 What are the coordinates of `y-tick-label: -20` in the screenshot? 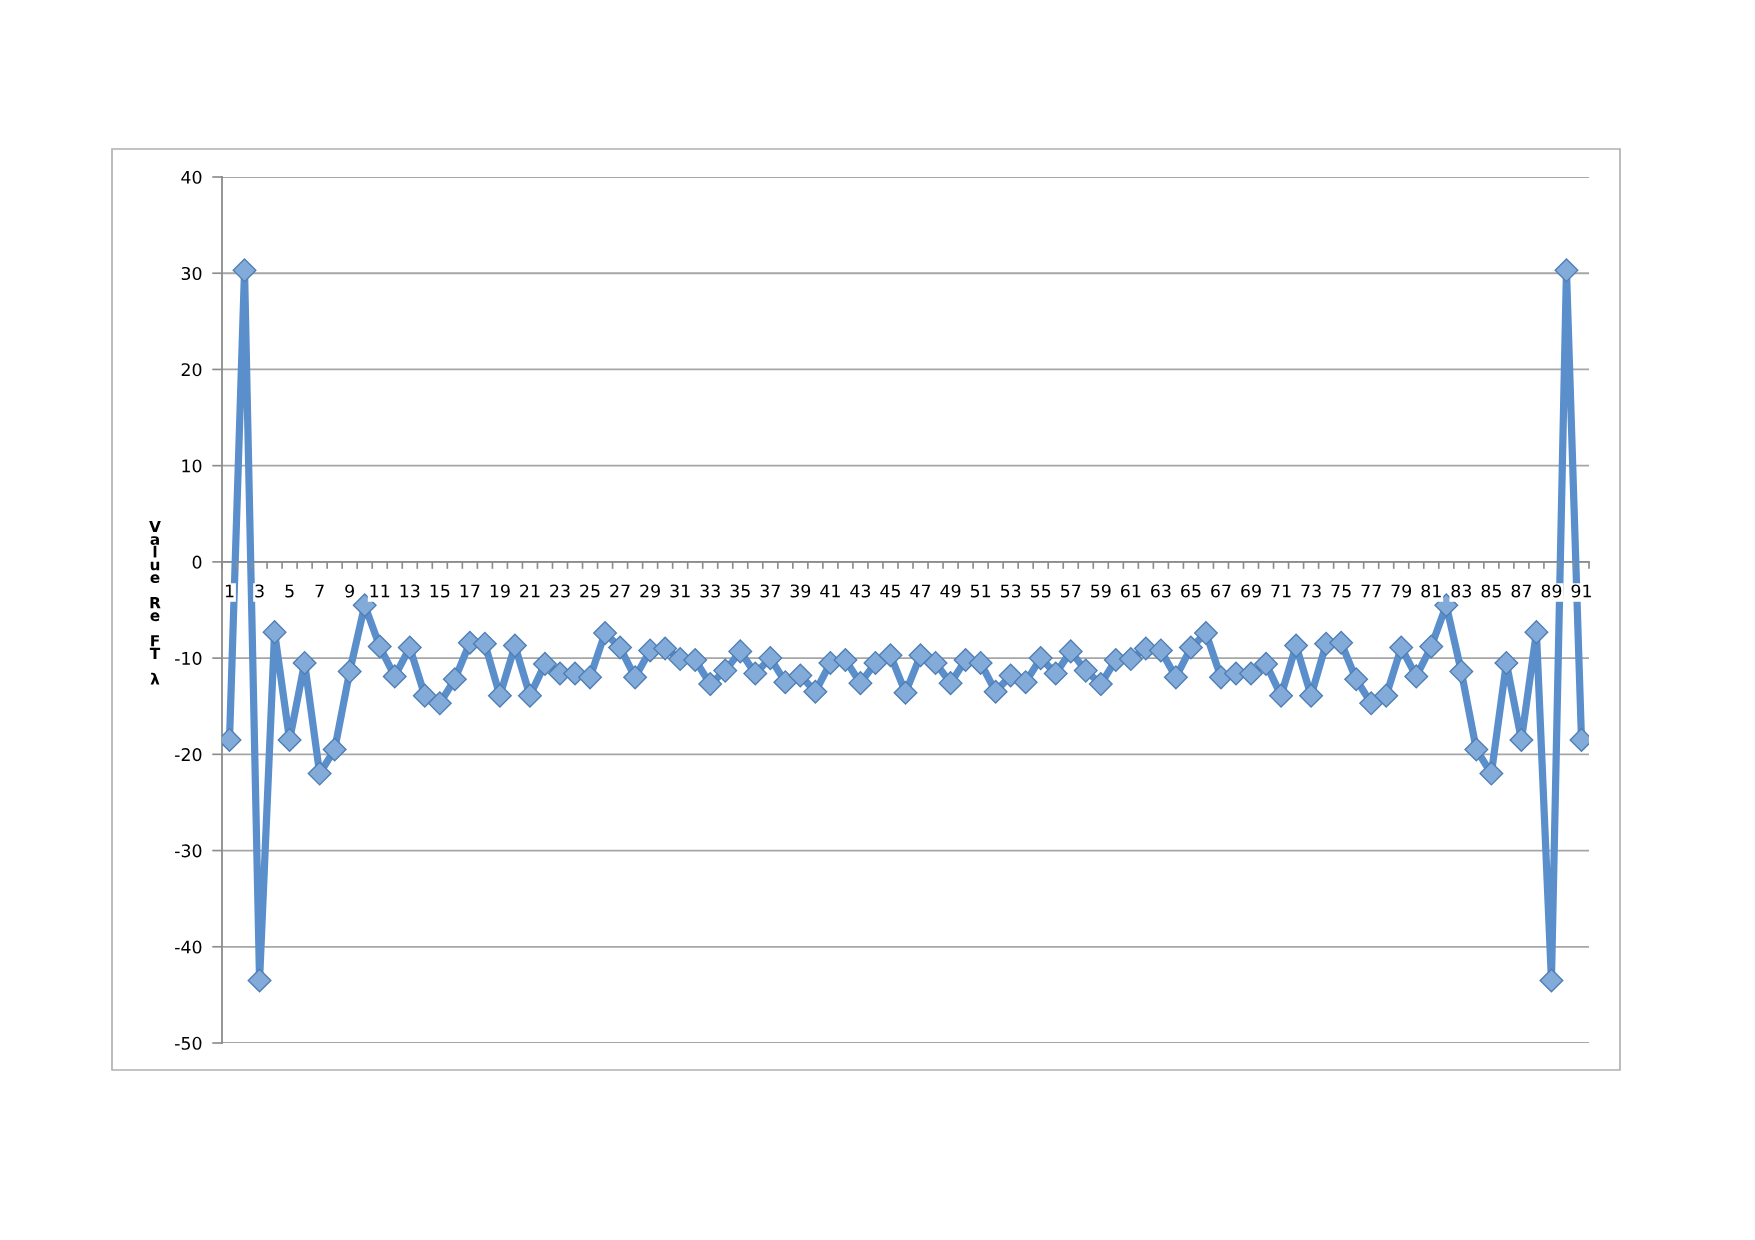 It's located at (188, 755).